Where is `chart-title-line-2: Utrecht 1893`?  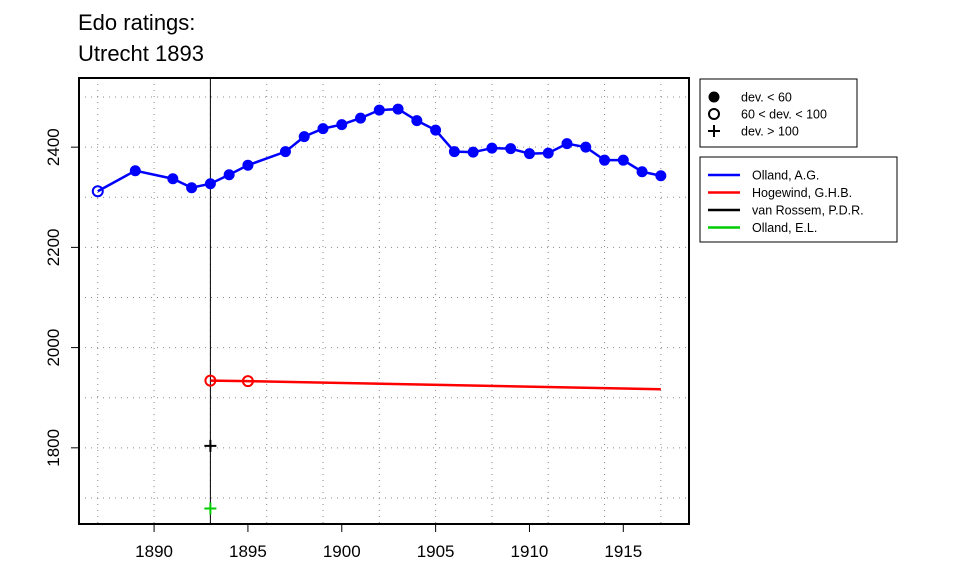
chart-title-line-2: Utrecht 1893 is located at coordinates (141, 53).